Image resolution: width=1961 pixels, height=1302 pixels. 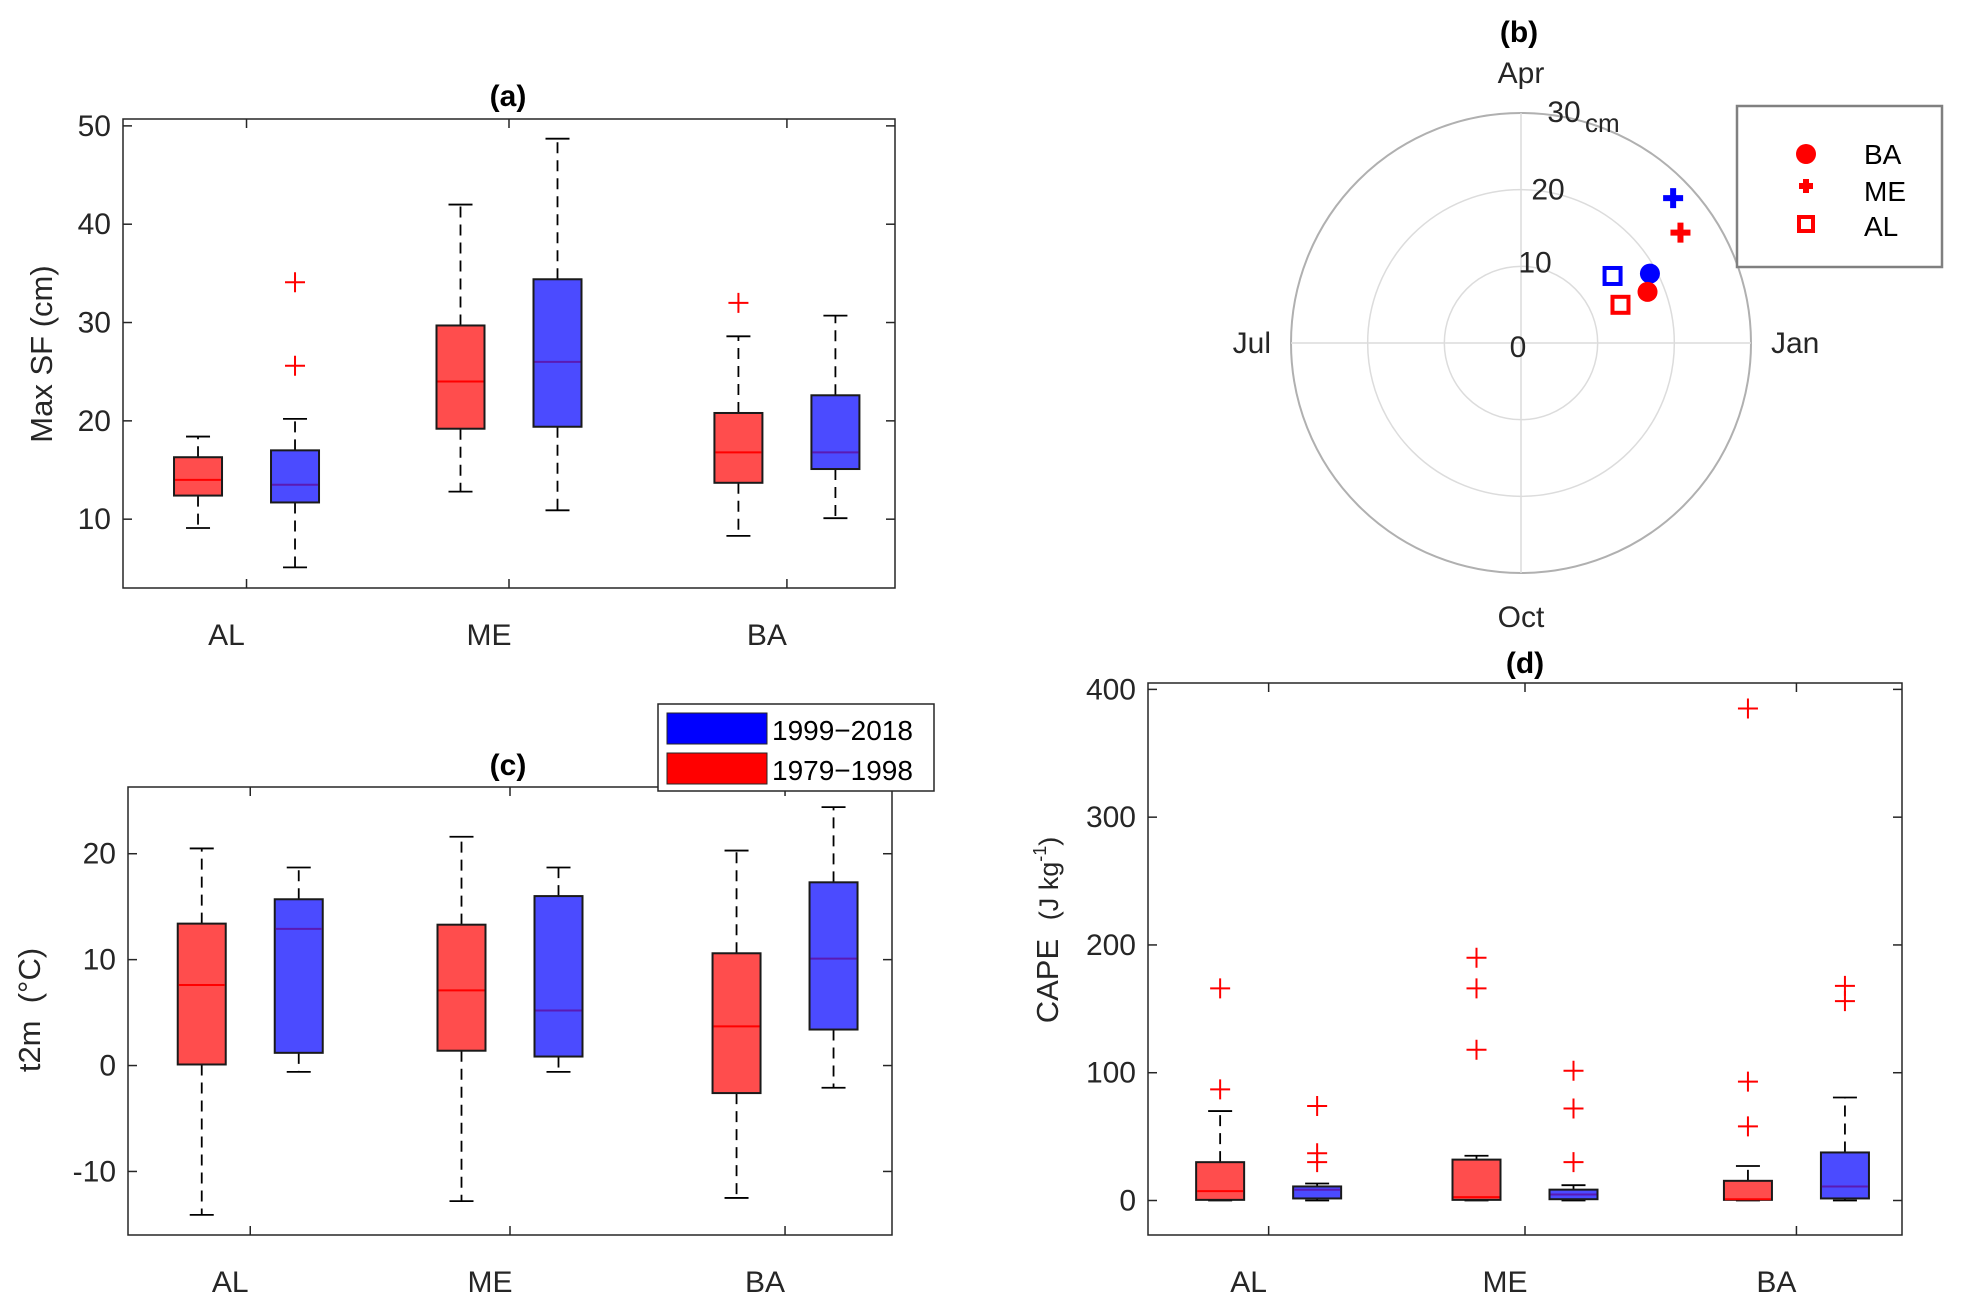 I want to click on panel-d-ylabel-unit: (J kg, so click(x=1049, y=891).